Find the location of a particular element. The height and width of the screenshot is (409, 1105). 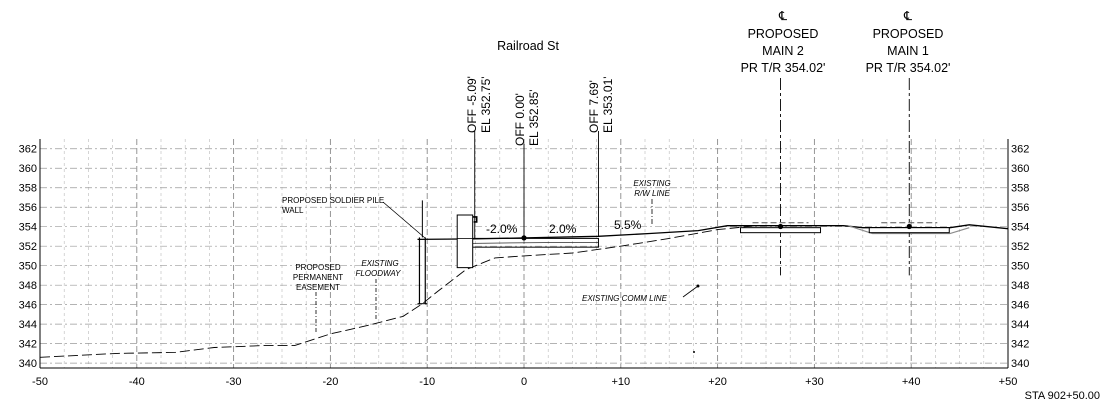

comm-line-leader is located at coordinates (690, 291).